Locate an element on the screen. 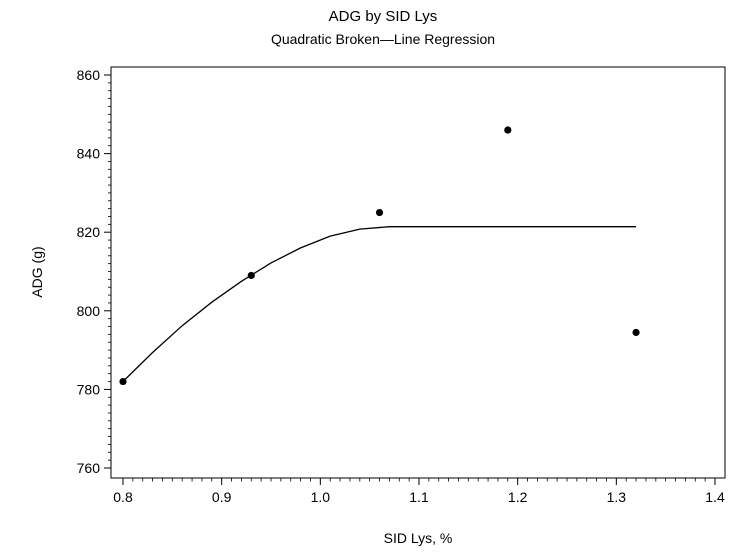  y-tick-label: 840 is located at coordinates (89, 154).